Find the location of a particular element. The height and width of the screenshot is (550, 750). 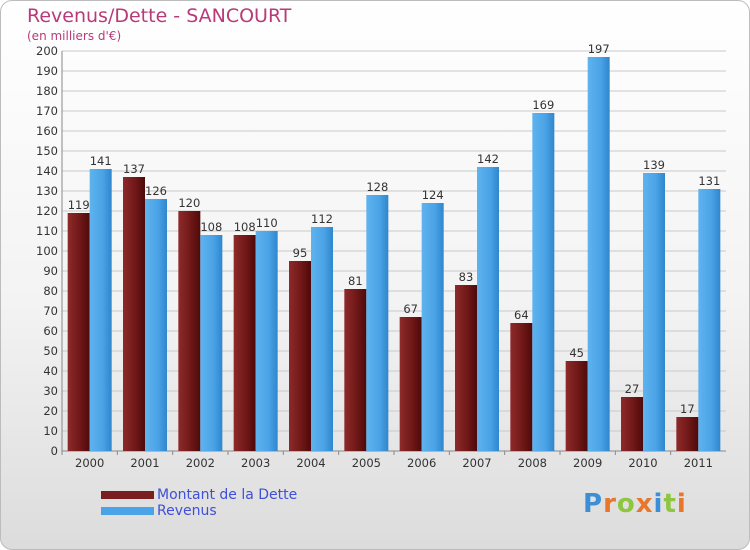

data-label-revenue: 141 is located at coordinates (101, 161).